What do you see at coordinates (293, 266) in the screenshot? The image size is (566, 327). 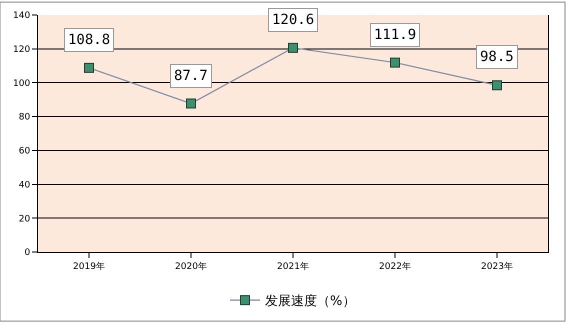 I see `x-tick-label: 2021年` at bounding box center [293, 266].